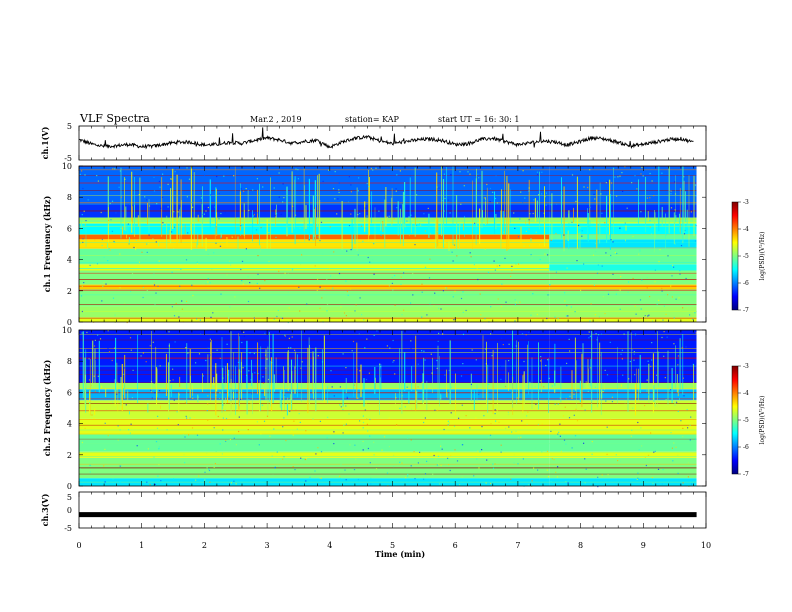 The height and width of the screenshot is (612, 792). Describe the element at coordinates (69, 497) in the screenshot. I see `ch3-ytick-top: 5` at that location.